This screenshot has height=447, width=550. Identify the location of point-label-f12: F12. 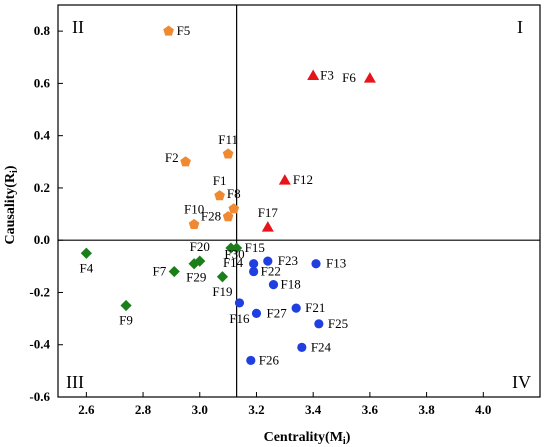
(303, 179).